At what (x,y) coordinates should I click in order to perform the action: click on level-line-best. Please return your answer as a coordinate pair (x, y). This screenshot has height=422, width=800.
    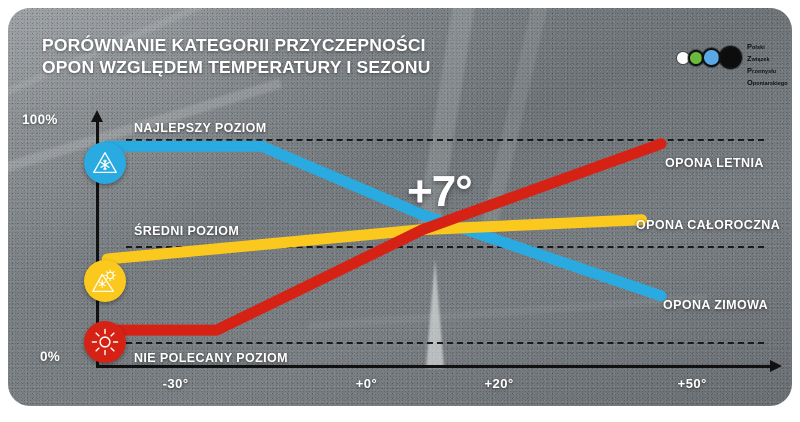
    Looking at the image, I should click on (445, 140).